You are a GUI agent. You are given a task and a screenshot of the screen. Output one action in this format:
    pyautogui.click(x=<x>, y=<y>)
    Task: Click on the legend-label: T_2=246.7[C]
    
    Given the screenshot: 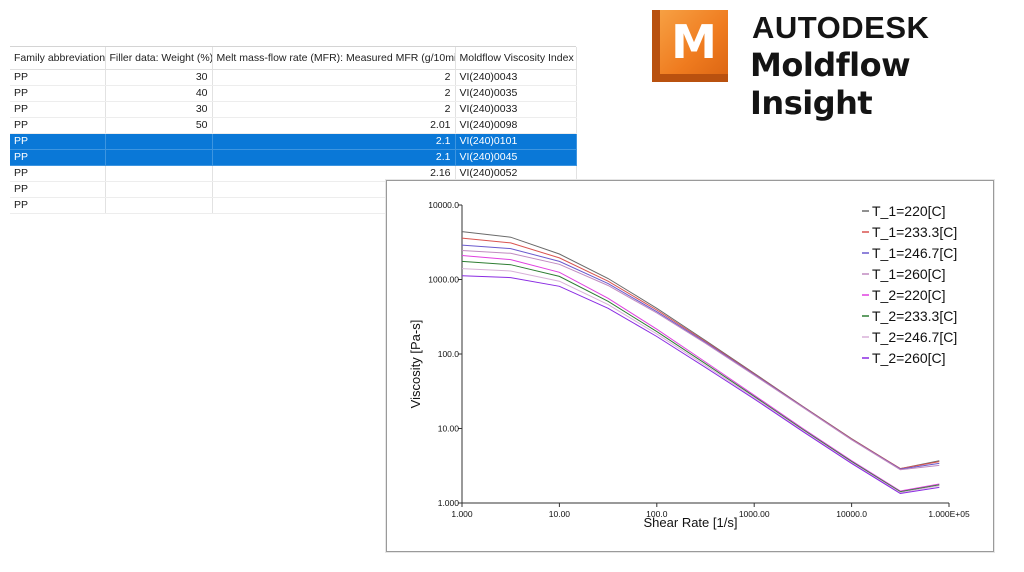 What is the action you would take?
    pyautogui.click(x=914, y=337)
    